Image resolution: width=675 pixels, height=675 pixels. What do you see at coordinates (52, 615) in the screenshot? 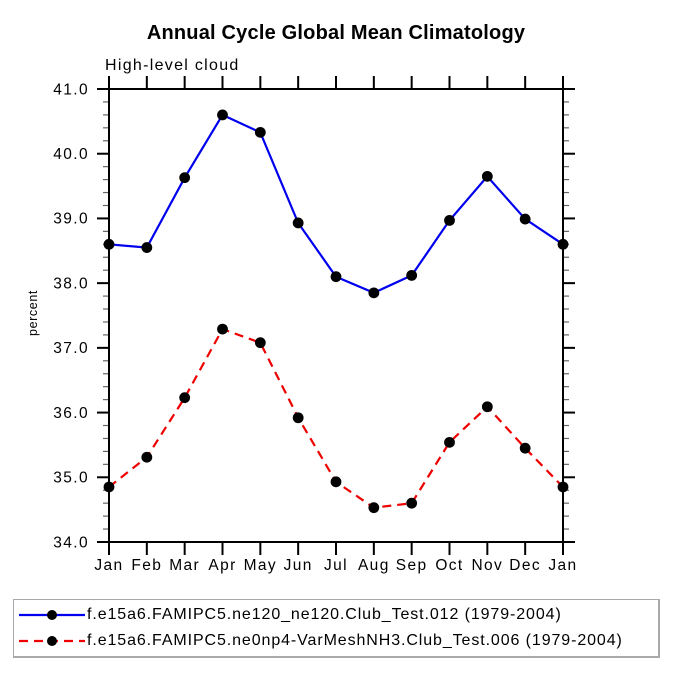
I see `legend-line-sample-solid` at bounding box center [52, 615].